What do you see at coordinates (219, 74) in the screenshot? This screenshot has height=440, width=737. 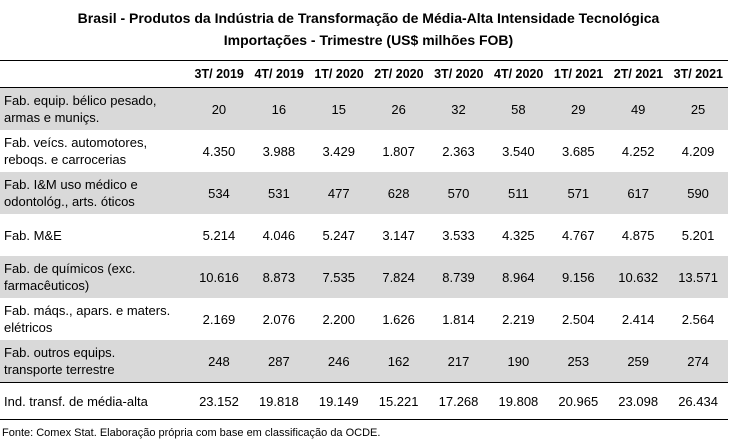 I see `column-header: 3T/ 2019` at bounding box center [219, 74].